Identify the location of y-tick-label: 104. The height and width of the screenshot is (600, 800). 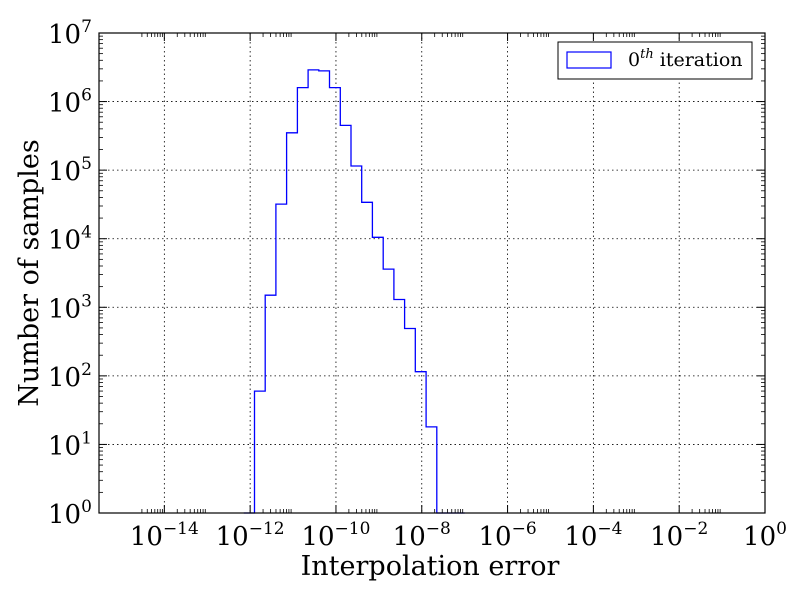
(70, 239).